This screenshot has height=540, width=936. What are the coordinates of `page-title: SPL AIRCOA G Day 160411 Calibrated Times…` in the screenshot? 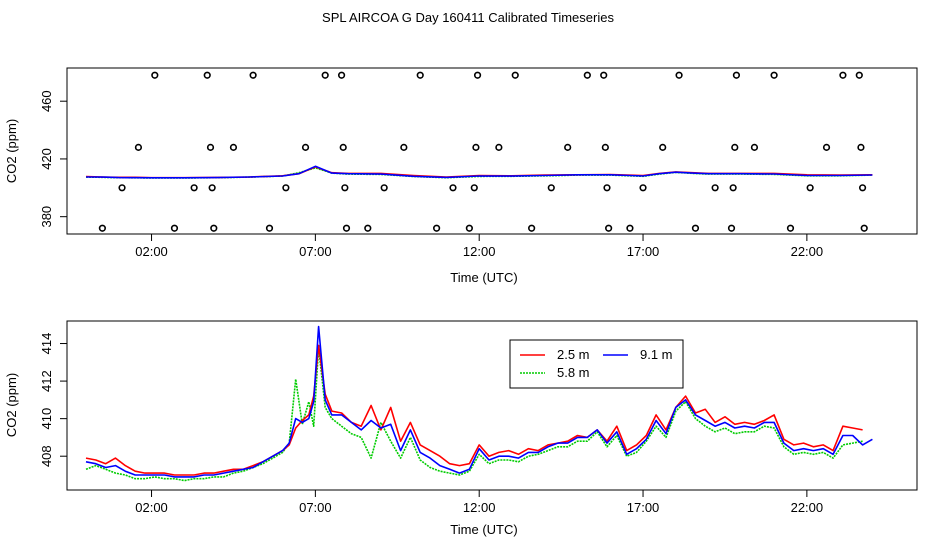 It's located at (468, 17).